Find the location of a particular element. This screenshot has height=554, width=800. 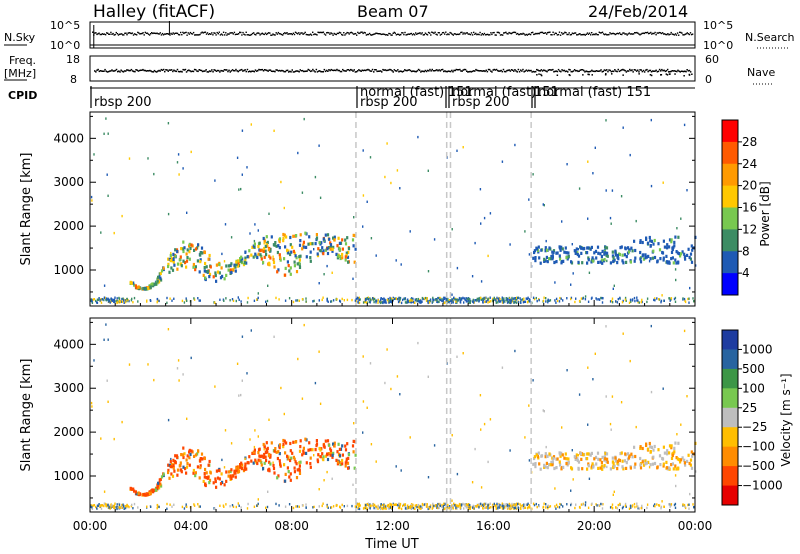

cpid-segment-label: rbsp 200 is located at coordinates (389, 102).